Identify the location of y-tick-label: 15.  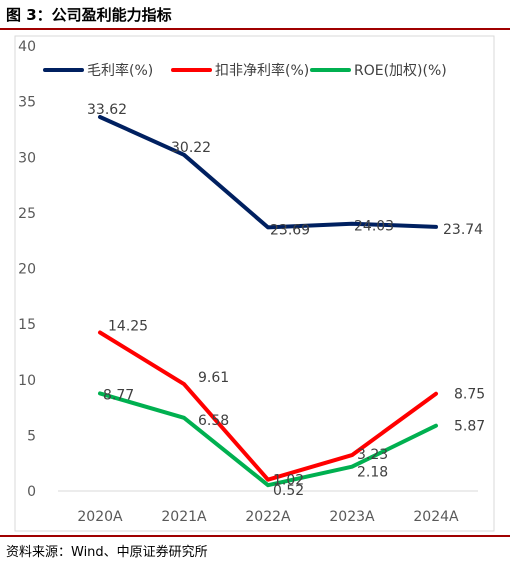
(27, 325).